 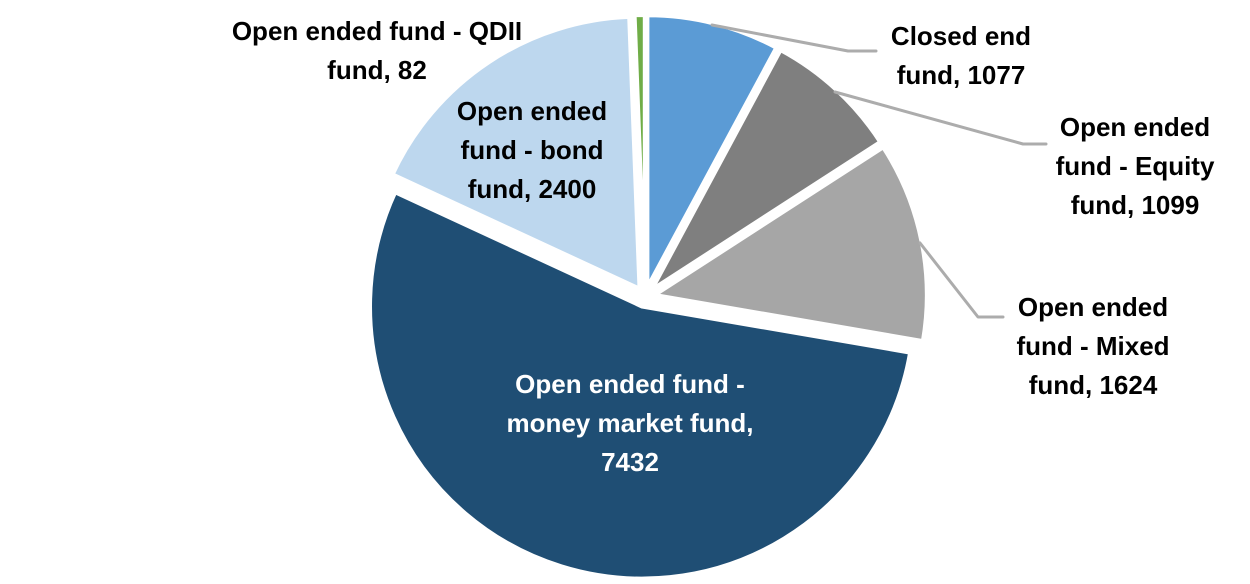 I want to click on label-line: fund, 1077, so click(x=961, y=75).